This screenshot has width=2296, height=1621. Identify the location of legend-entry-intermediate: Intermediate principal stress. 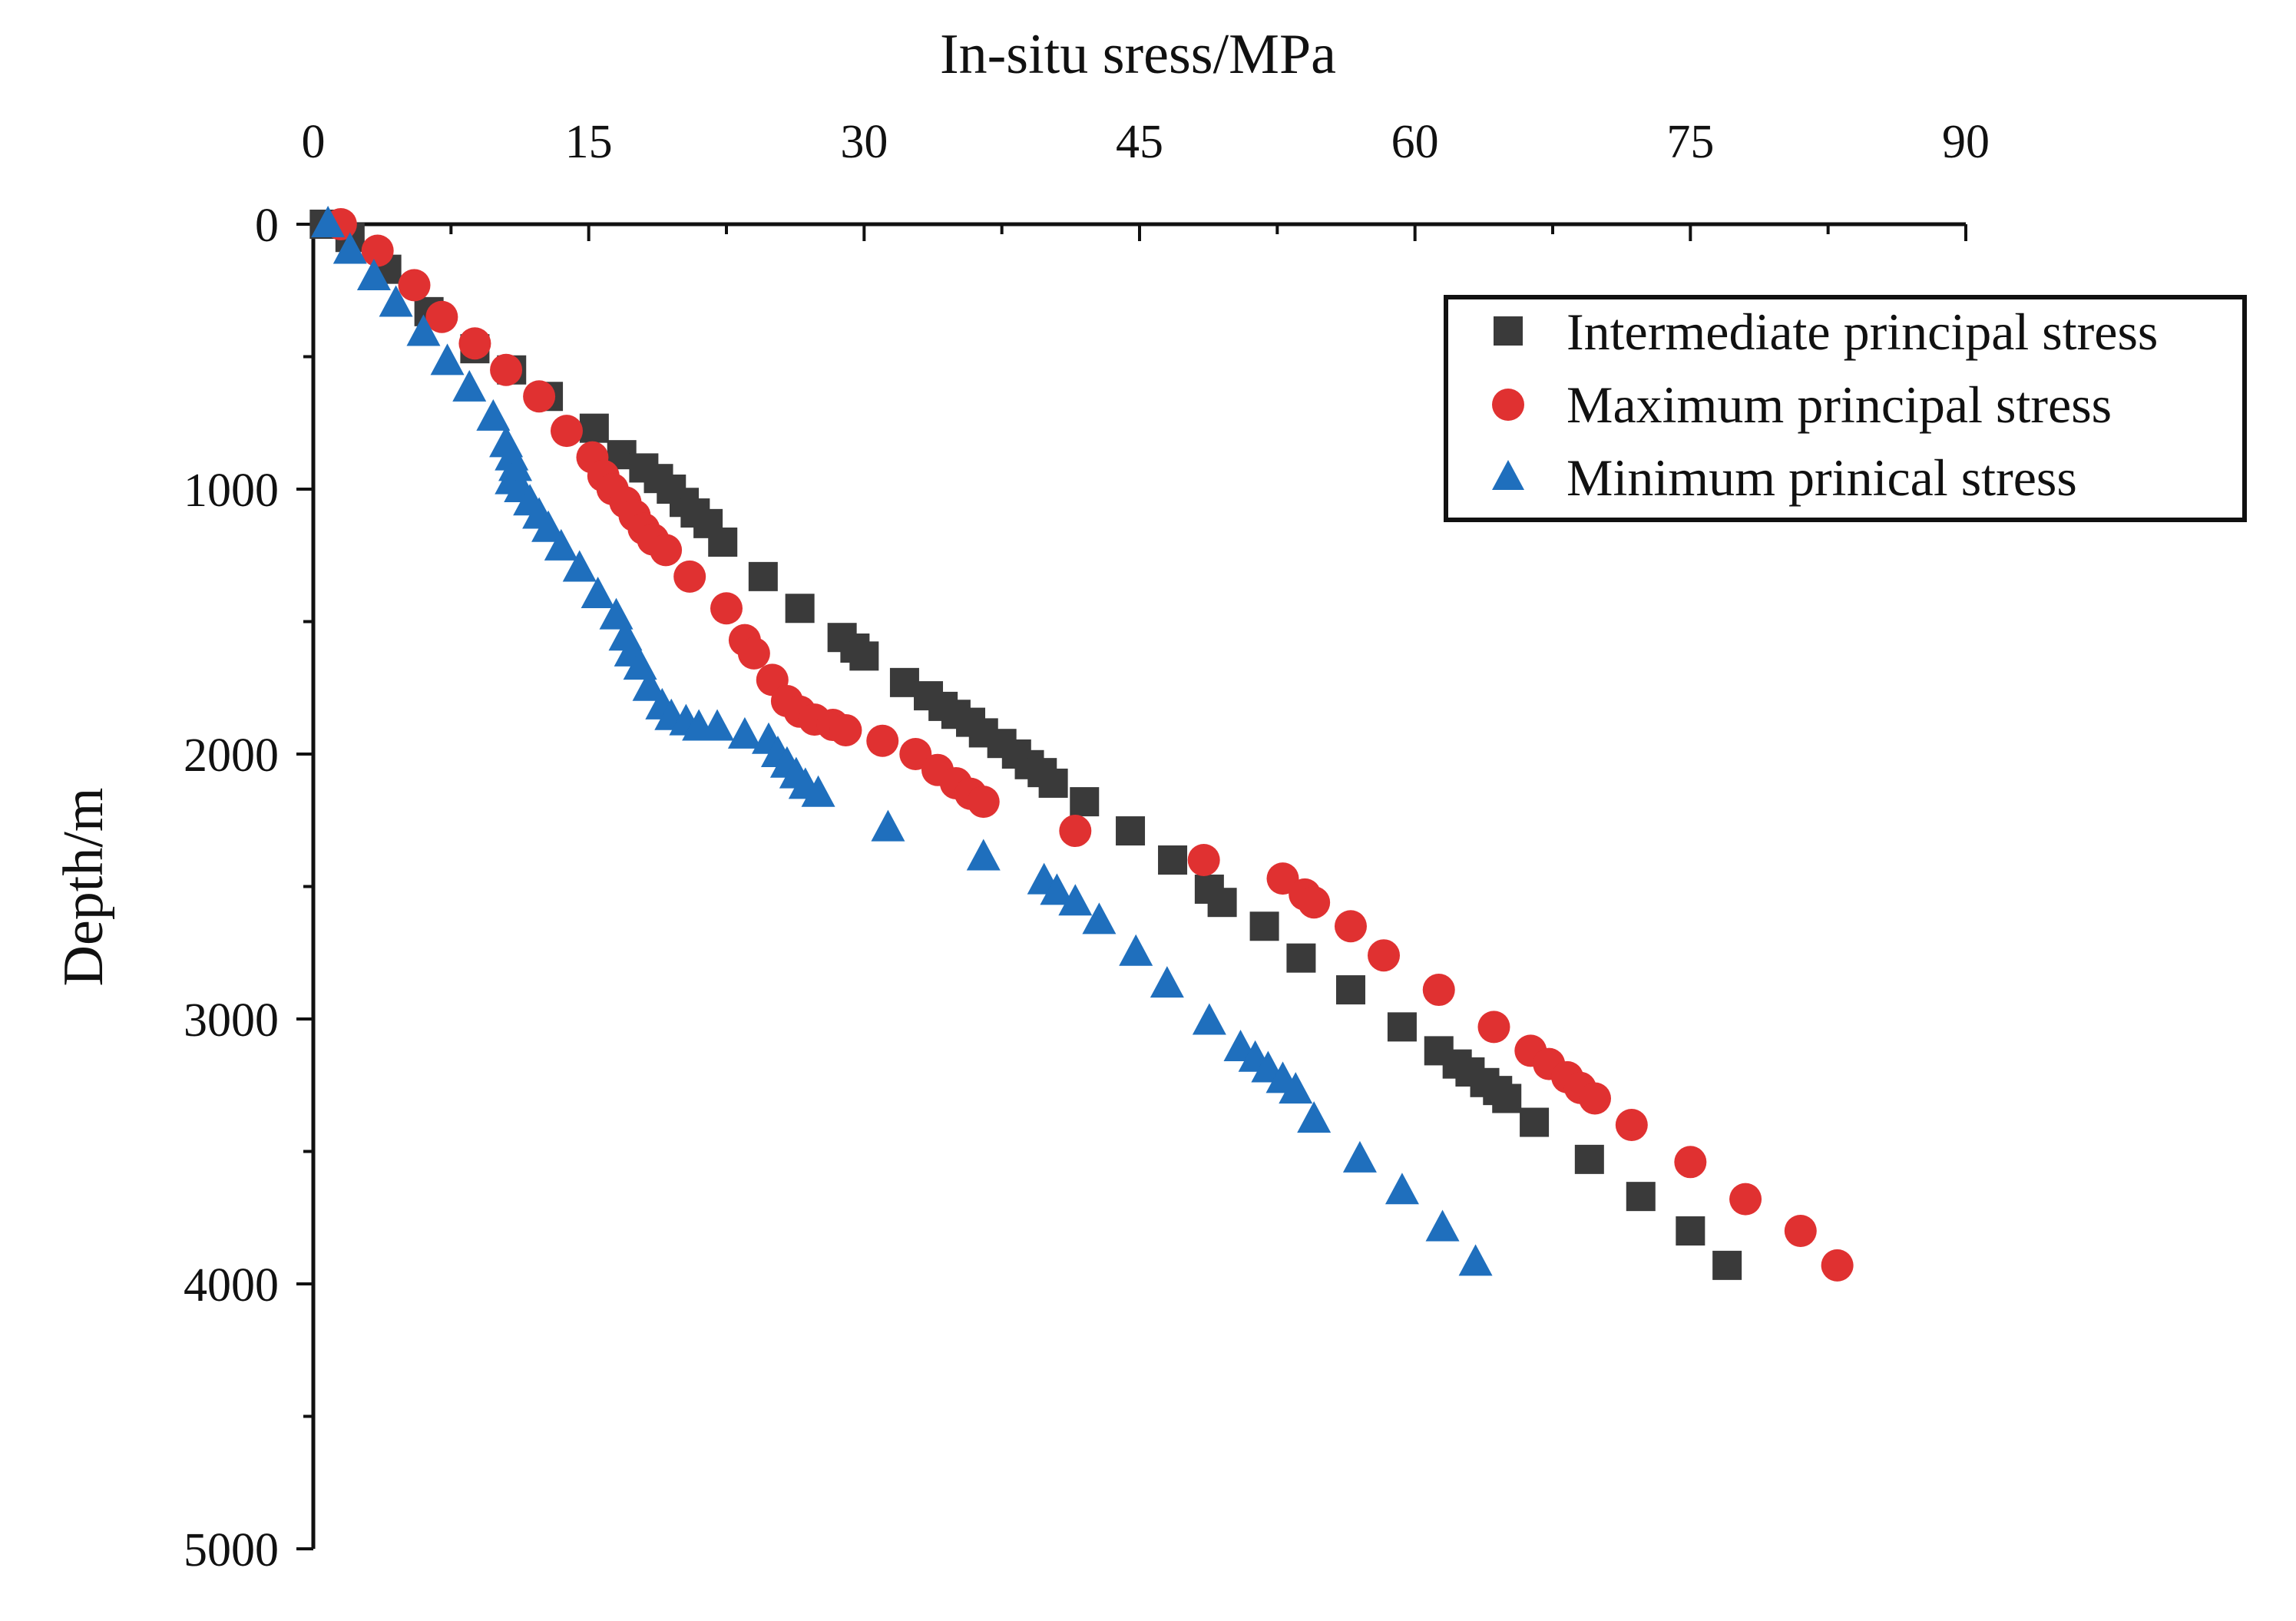
(1826, 332).